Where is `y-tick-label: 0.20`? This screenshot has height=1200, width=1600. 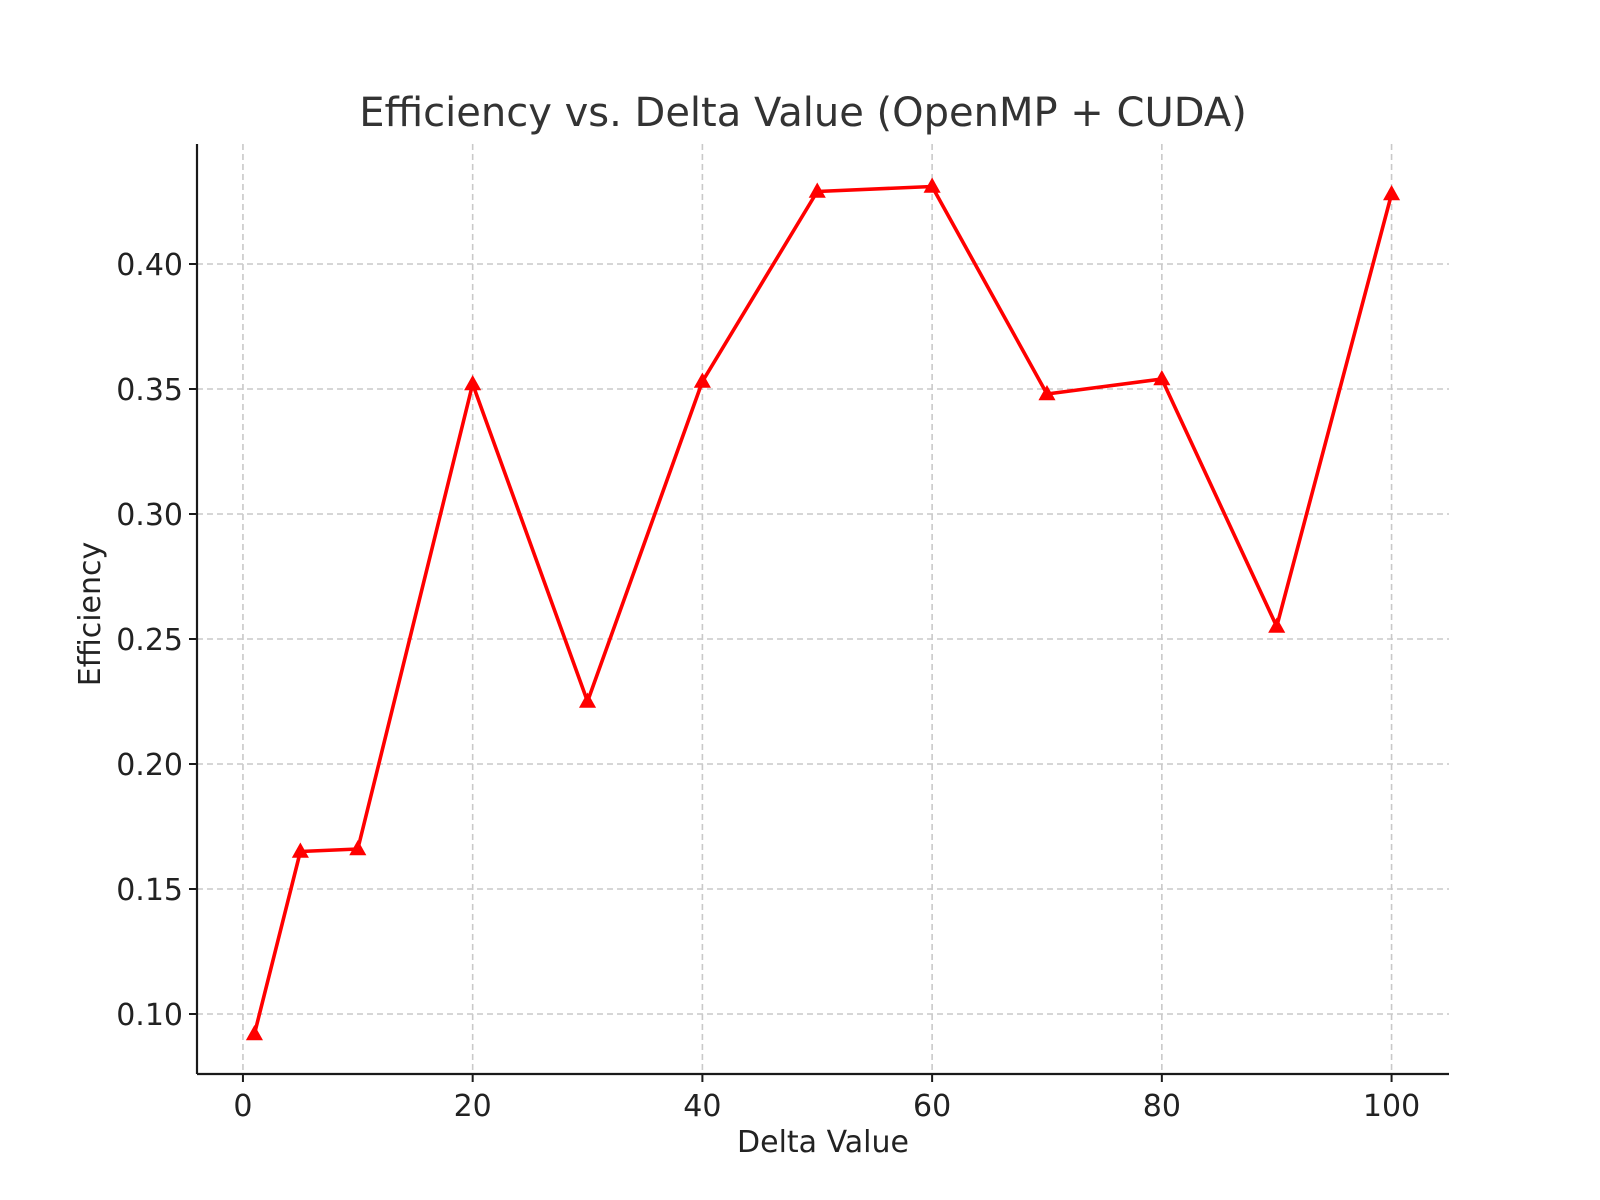 y-tick-label: 0.20 is located at coordinates (149, 765).